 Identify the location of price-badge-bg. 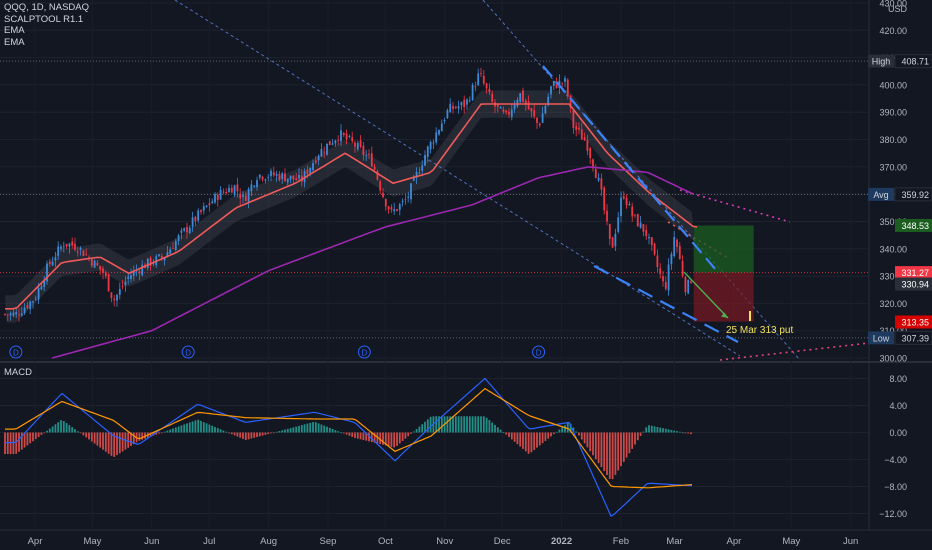
(913, 273).